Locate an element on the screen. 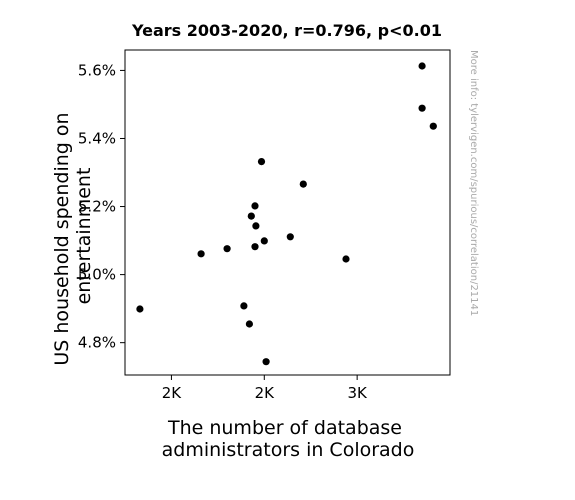 The height and width of the screenshot is (500, 575). x-tick-label: 3K is located at coordinates (357, 393).